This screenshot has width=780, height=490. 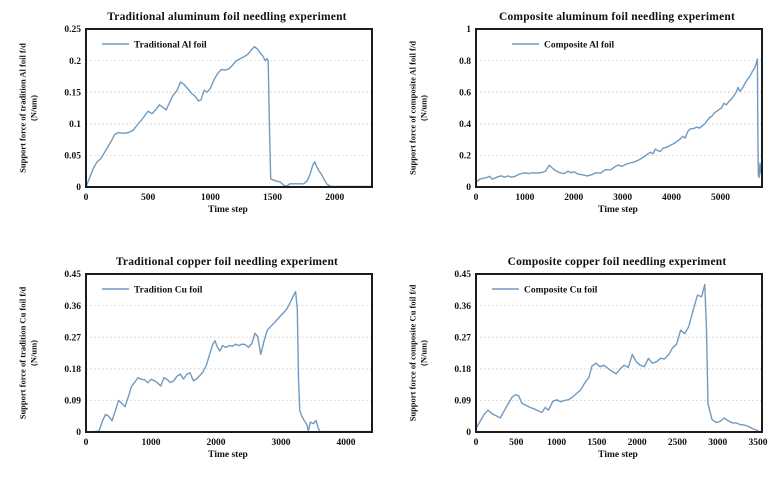 I want to click on svg-text: Composite Cu foil, so click(x=561, y=290).